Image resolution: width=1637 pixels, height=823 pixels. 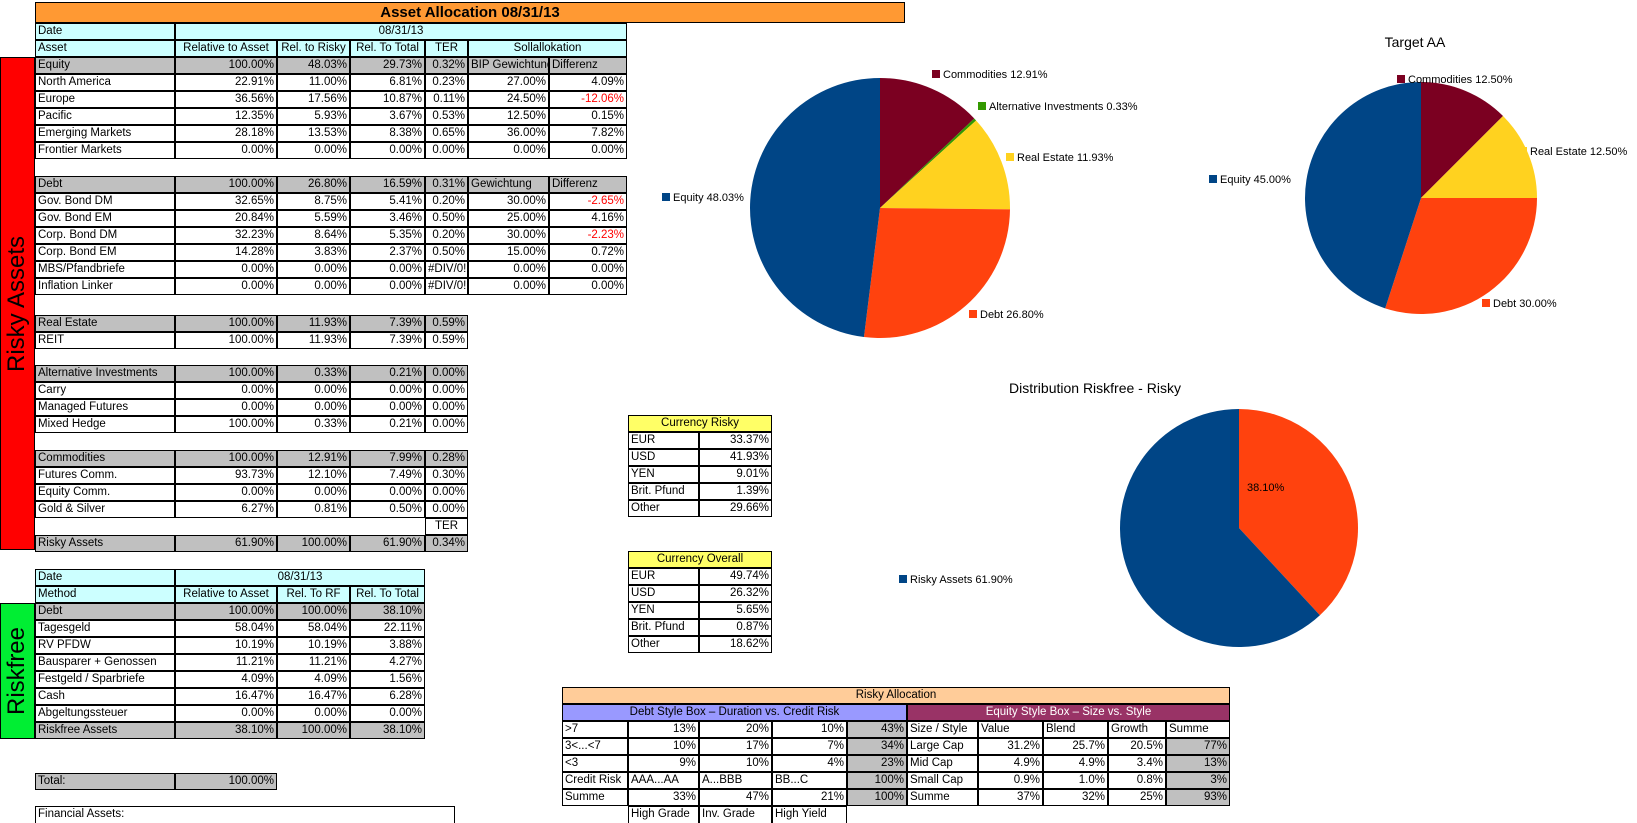 I want to click on table-cell: Corp. Bond EM, so click(x=105, y=252).